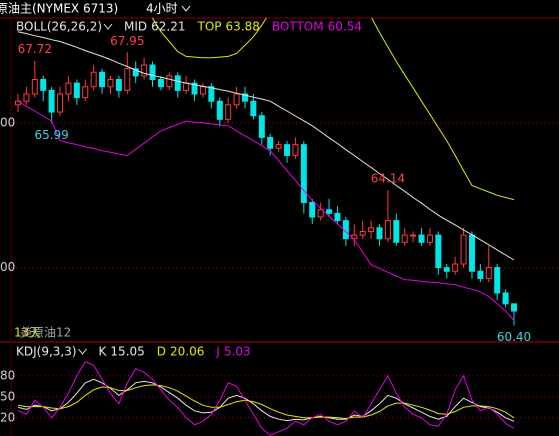 Image resolution: width=559 pixels, height=436 pixels. I want to click on note: 美原油12, so click(45, 333).